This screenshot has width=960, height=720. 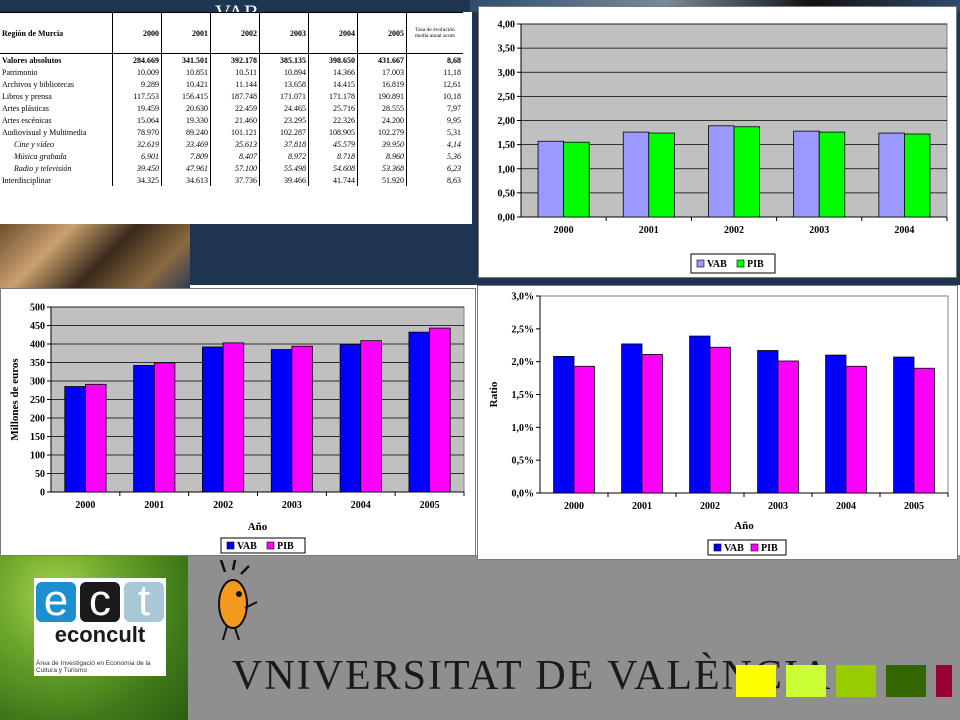 I want to click on orange-mascot-icon, so click(x=238, y=600).